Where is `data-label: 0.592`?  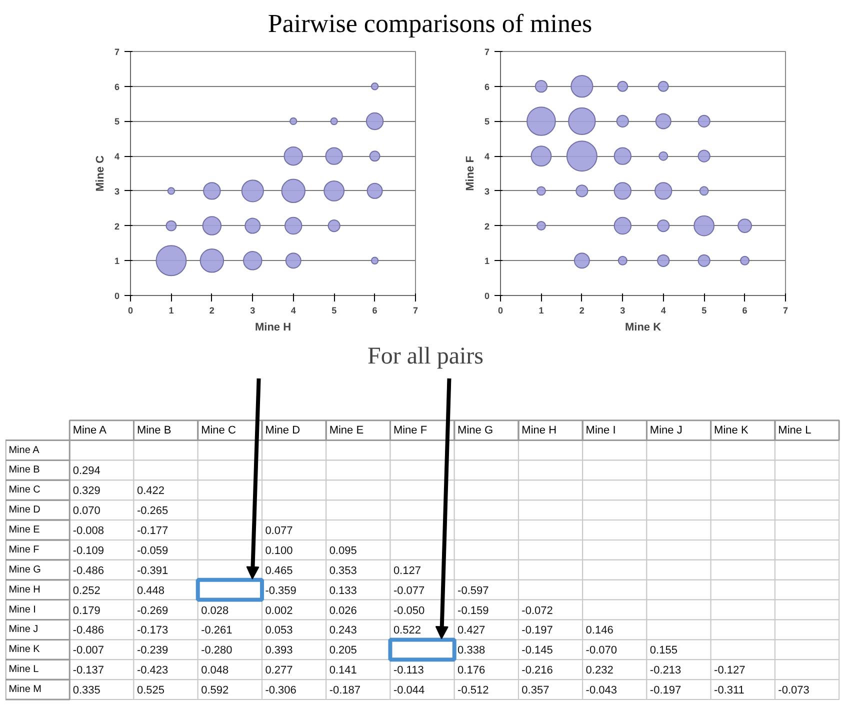
data-label: 0.592 is located at coordinates (215, 690).